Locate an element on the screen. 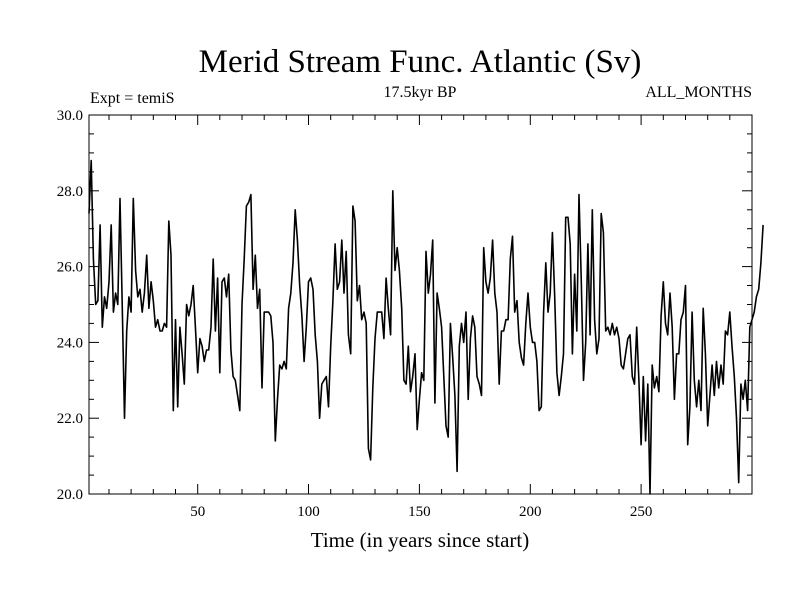 This screenshot has width=800, height=600. y-tick-label: 30.0 is located at coordinates (70, 116).